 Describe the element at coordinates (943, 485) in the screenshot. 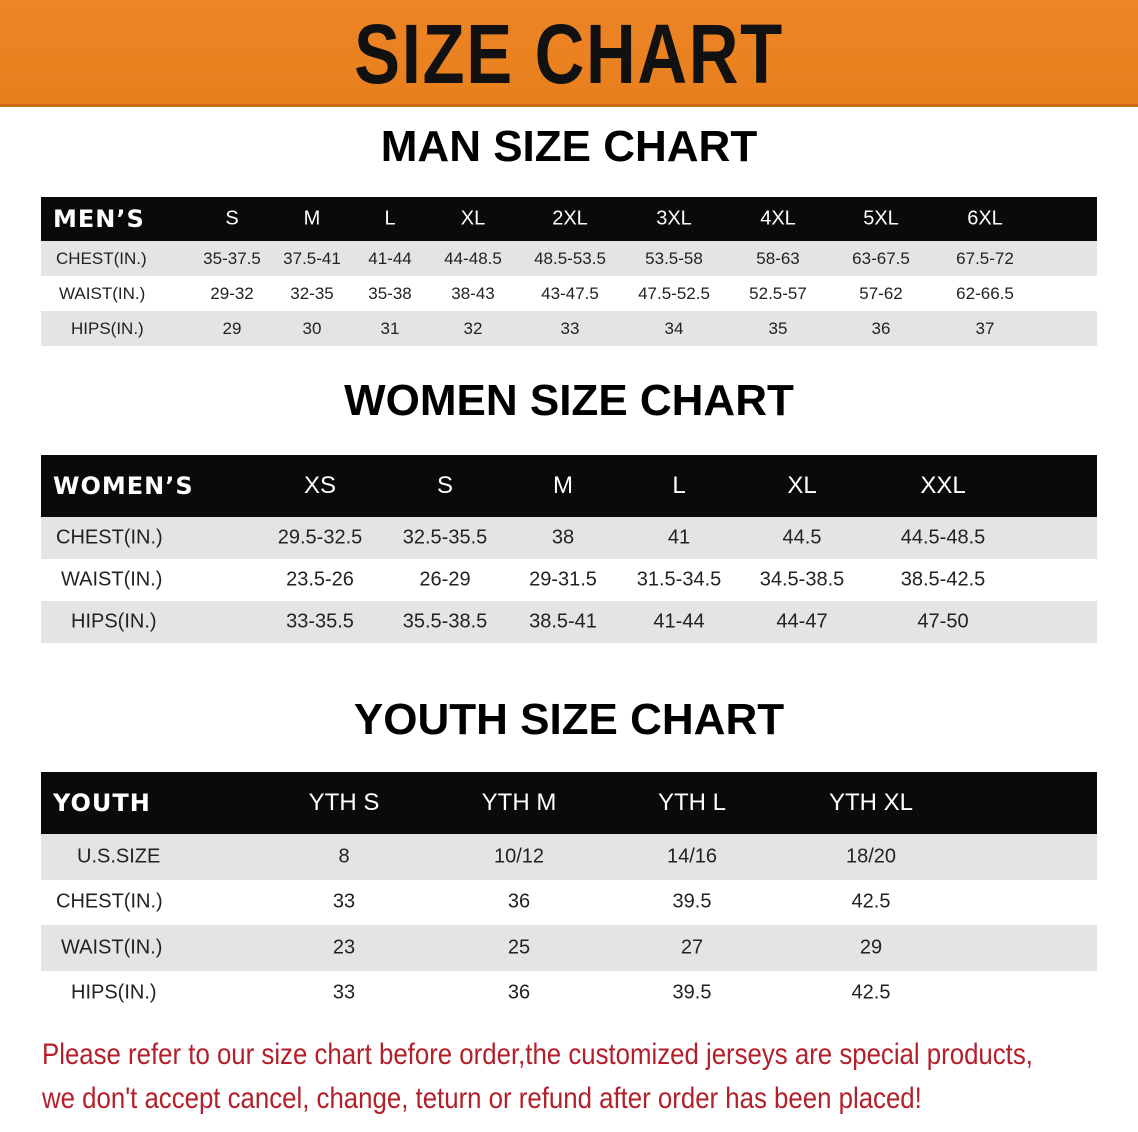

I see `size-header: XXL` at that location.